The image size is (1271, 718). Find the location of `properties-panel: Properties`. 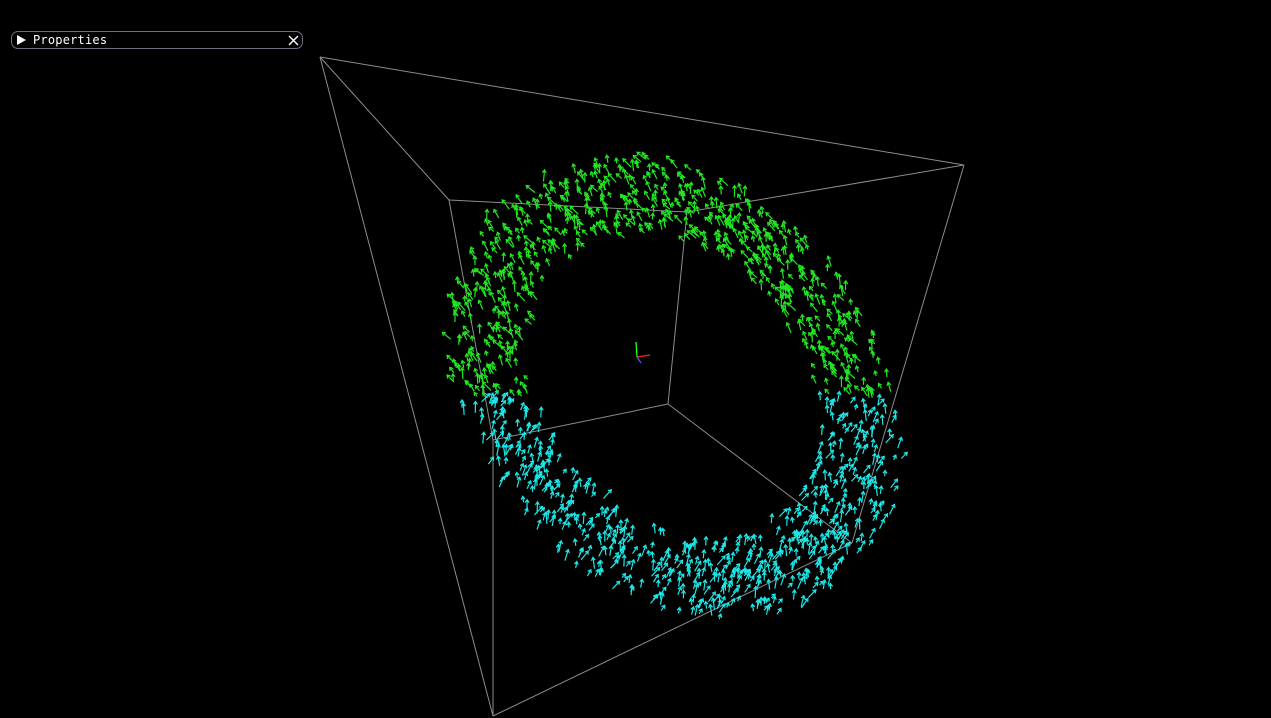

properties-panel: Properties is located at coordinates (157, 40).